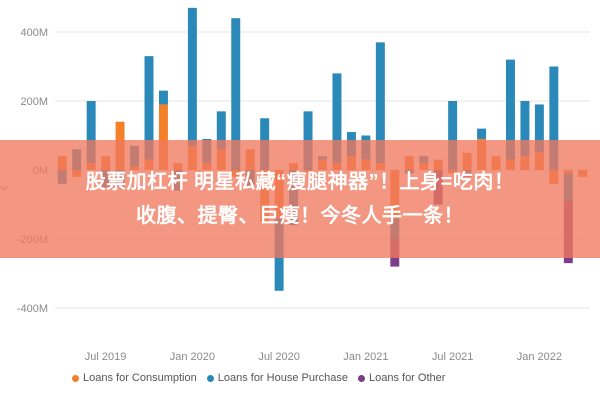 The height and width of the screenshot is (400, 600). What do you see at coordinates (282, 378) in the screenshot?
I see `legend-label: Loans for House Purchase` at bounding box center [282, 378].